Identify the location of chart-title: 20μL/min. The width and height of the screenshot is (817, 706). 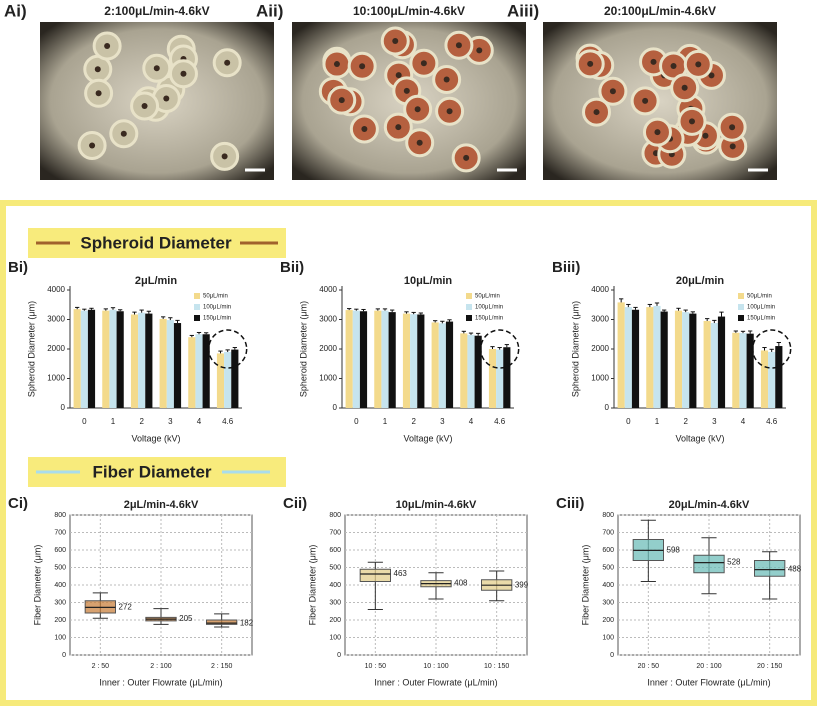
(700, 281).